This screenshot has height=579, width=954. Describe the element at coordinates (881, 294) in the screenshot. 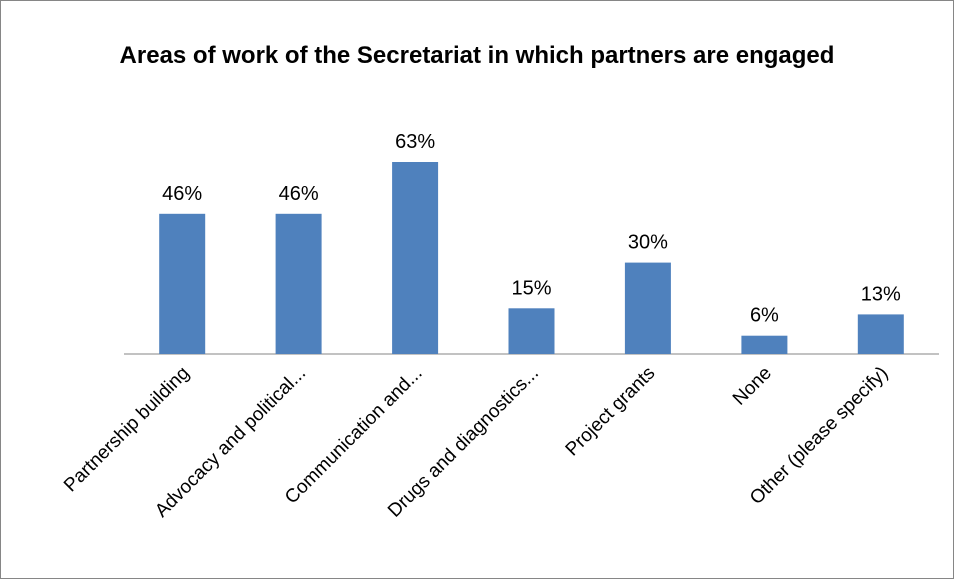

I see `bar-value-label: 13%` at that location.